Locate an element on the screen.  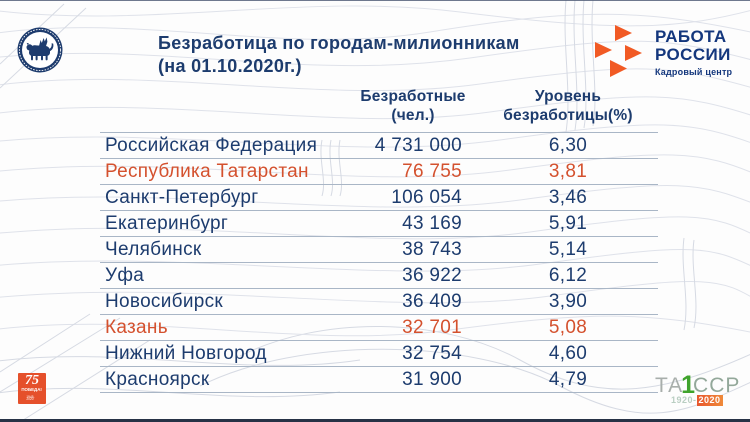
column-header-unemployed: Безработные (чел.) is located at coordinates (413, 106).